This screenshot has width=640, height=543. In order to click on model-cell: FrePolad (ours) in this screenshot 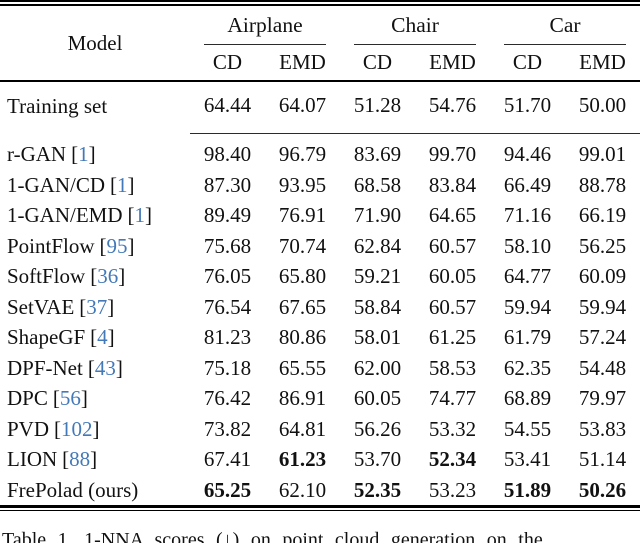, I will do `click(95, 490)`.